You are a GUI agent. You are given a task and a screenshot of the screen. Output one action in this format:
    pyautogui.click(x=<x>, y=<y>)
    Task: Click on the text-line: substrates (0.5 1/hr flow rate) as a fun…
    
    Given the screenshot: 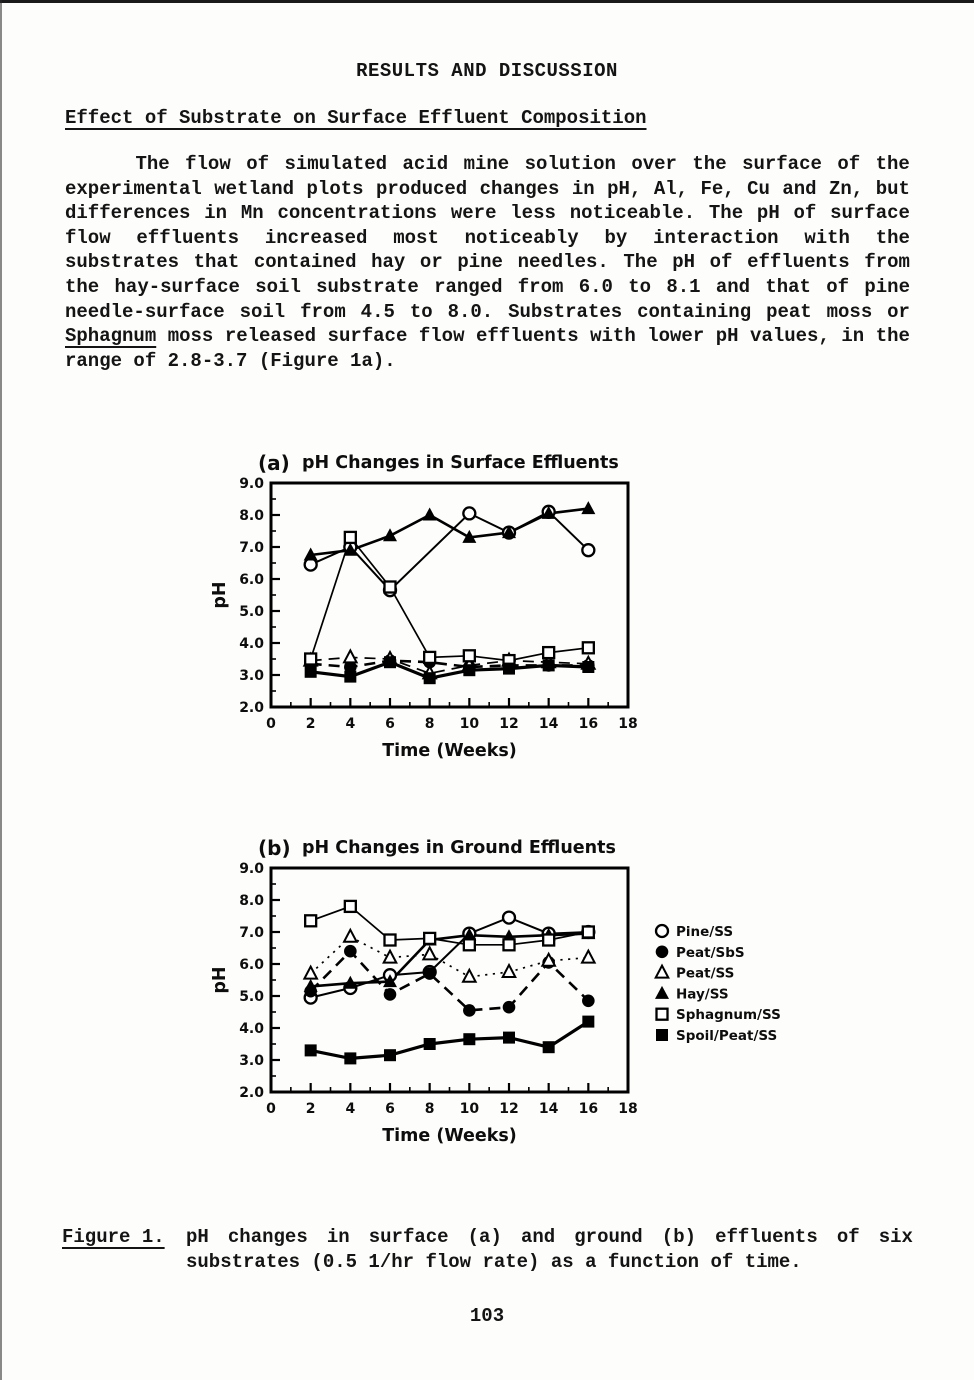 What is the action you would take?
    pyautogui.click(x=494, y=1261)
    